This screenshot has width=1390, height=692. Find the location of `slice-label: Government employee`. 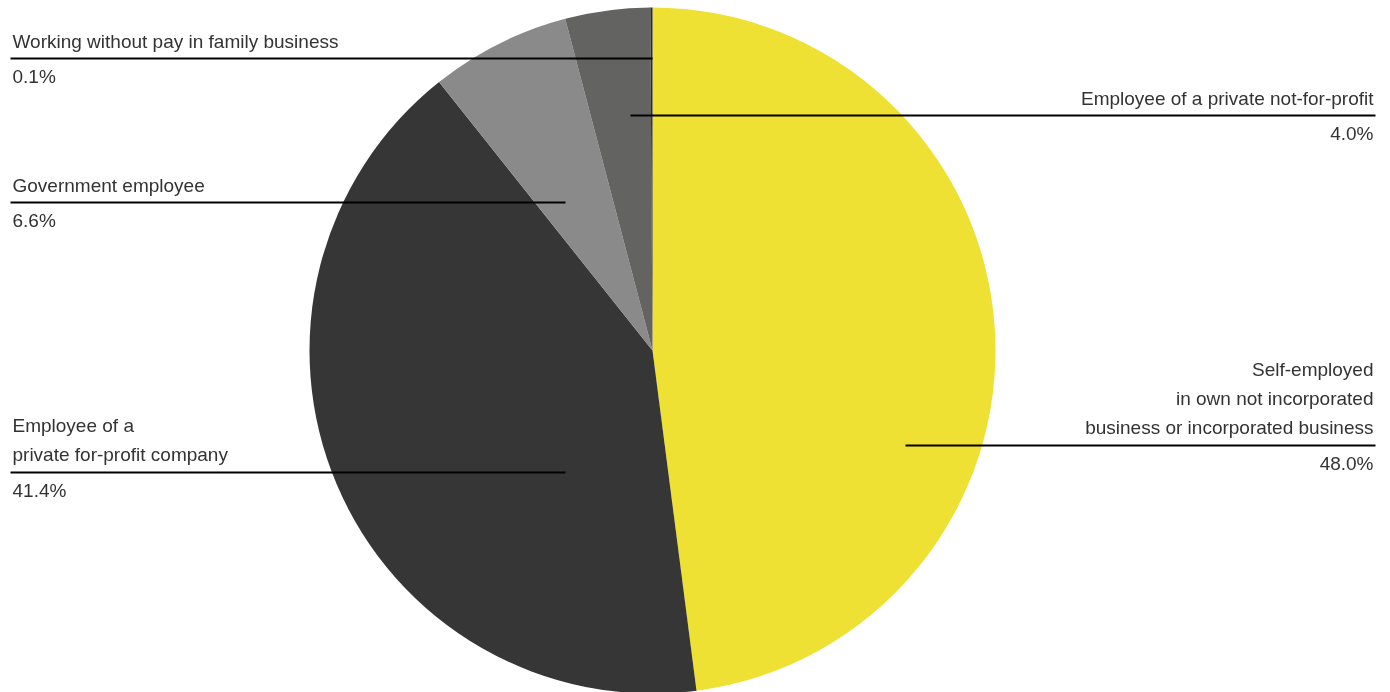

slice-label: Government employee is located at coordinates (108, 185).